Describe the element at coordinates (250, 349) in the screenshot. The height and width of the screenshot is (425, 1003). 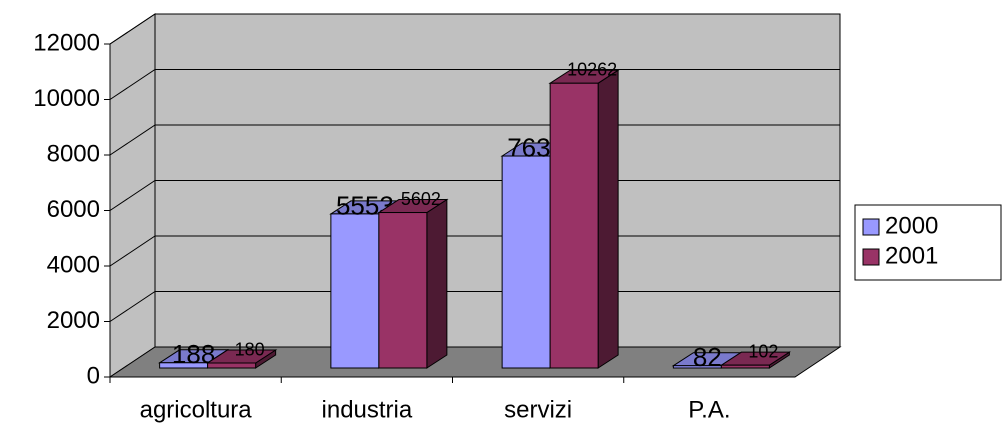
I see `data-label: 180` at that location.